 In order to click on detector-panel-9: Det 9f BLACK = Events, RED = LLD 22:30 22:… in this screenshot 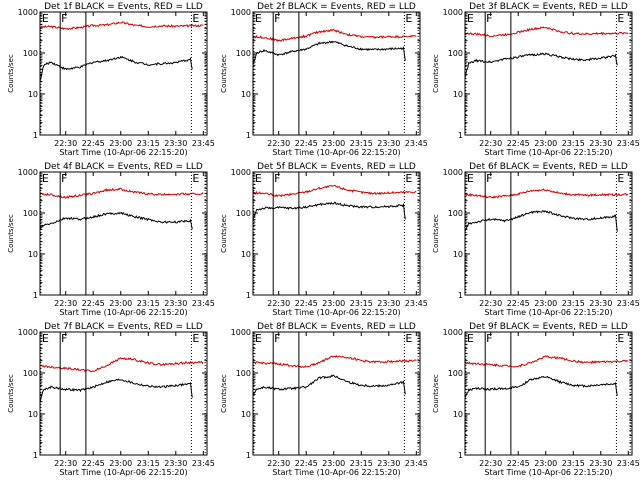, I will do `click(536, 399)`.